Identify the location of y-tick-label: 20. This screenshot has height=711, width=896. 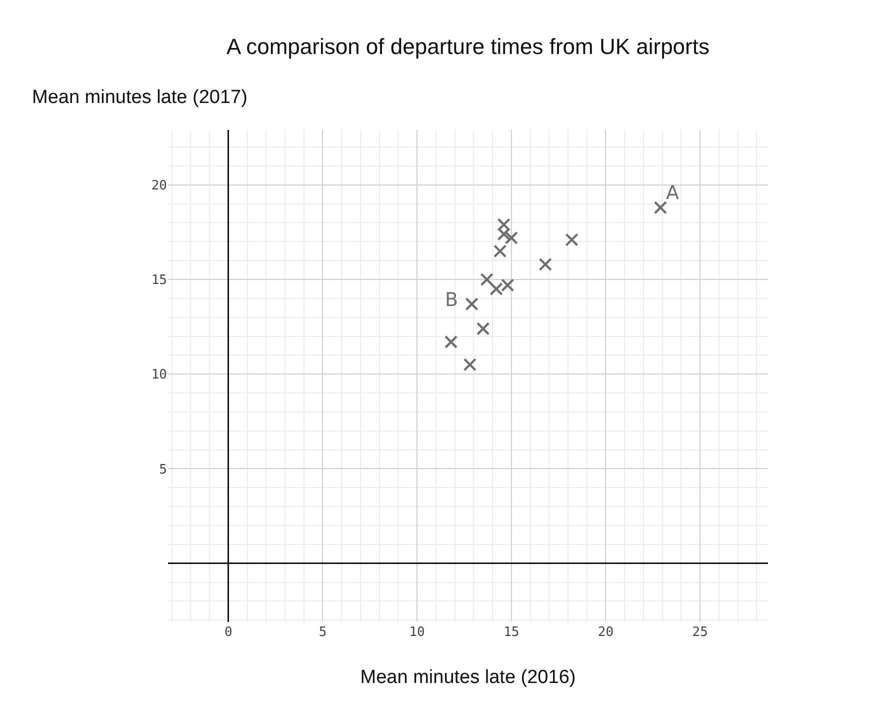
(159, 186).